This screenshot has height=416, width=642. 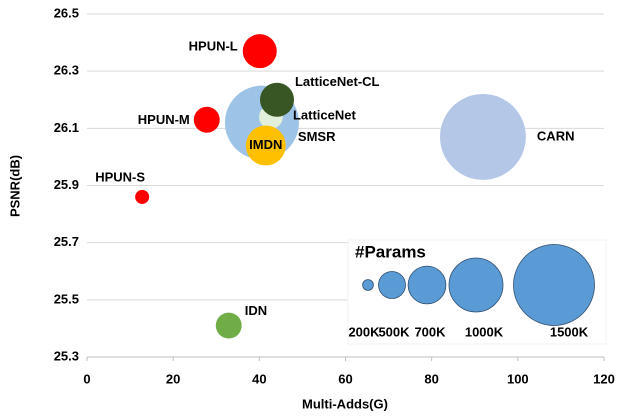 I want to click on data-label: HPUN-L, so click(x=213, y=46).